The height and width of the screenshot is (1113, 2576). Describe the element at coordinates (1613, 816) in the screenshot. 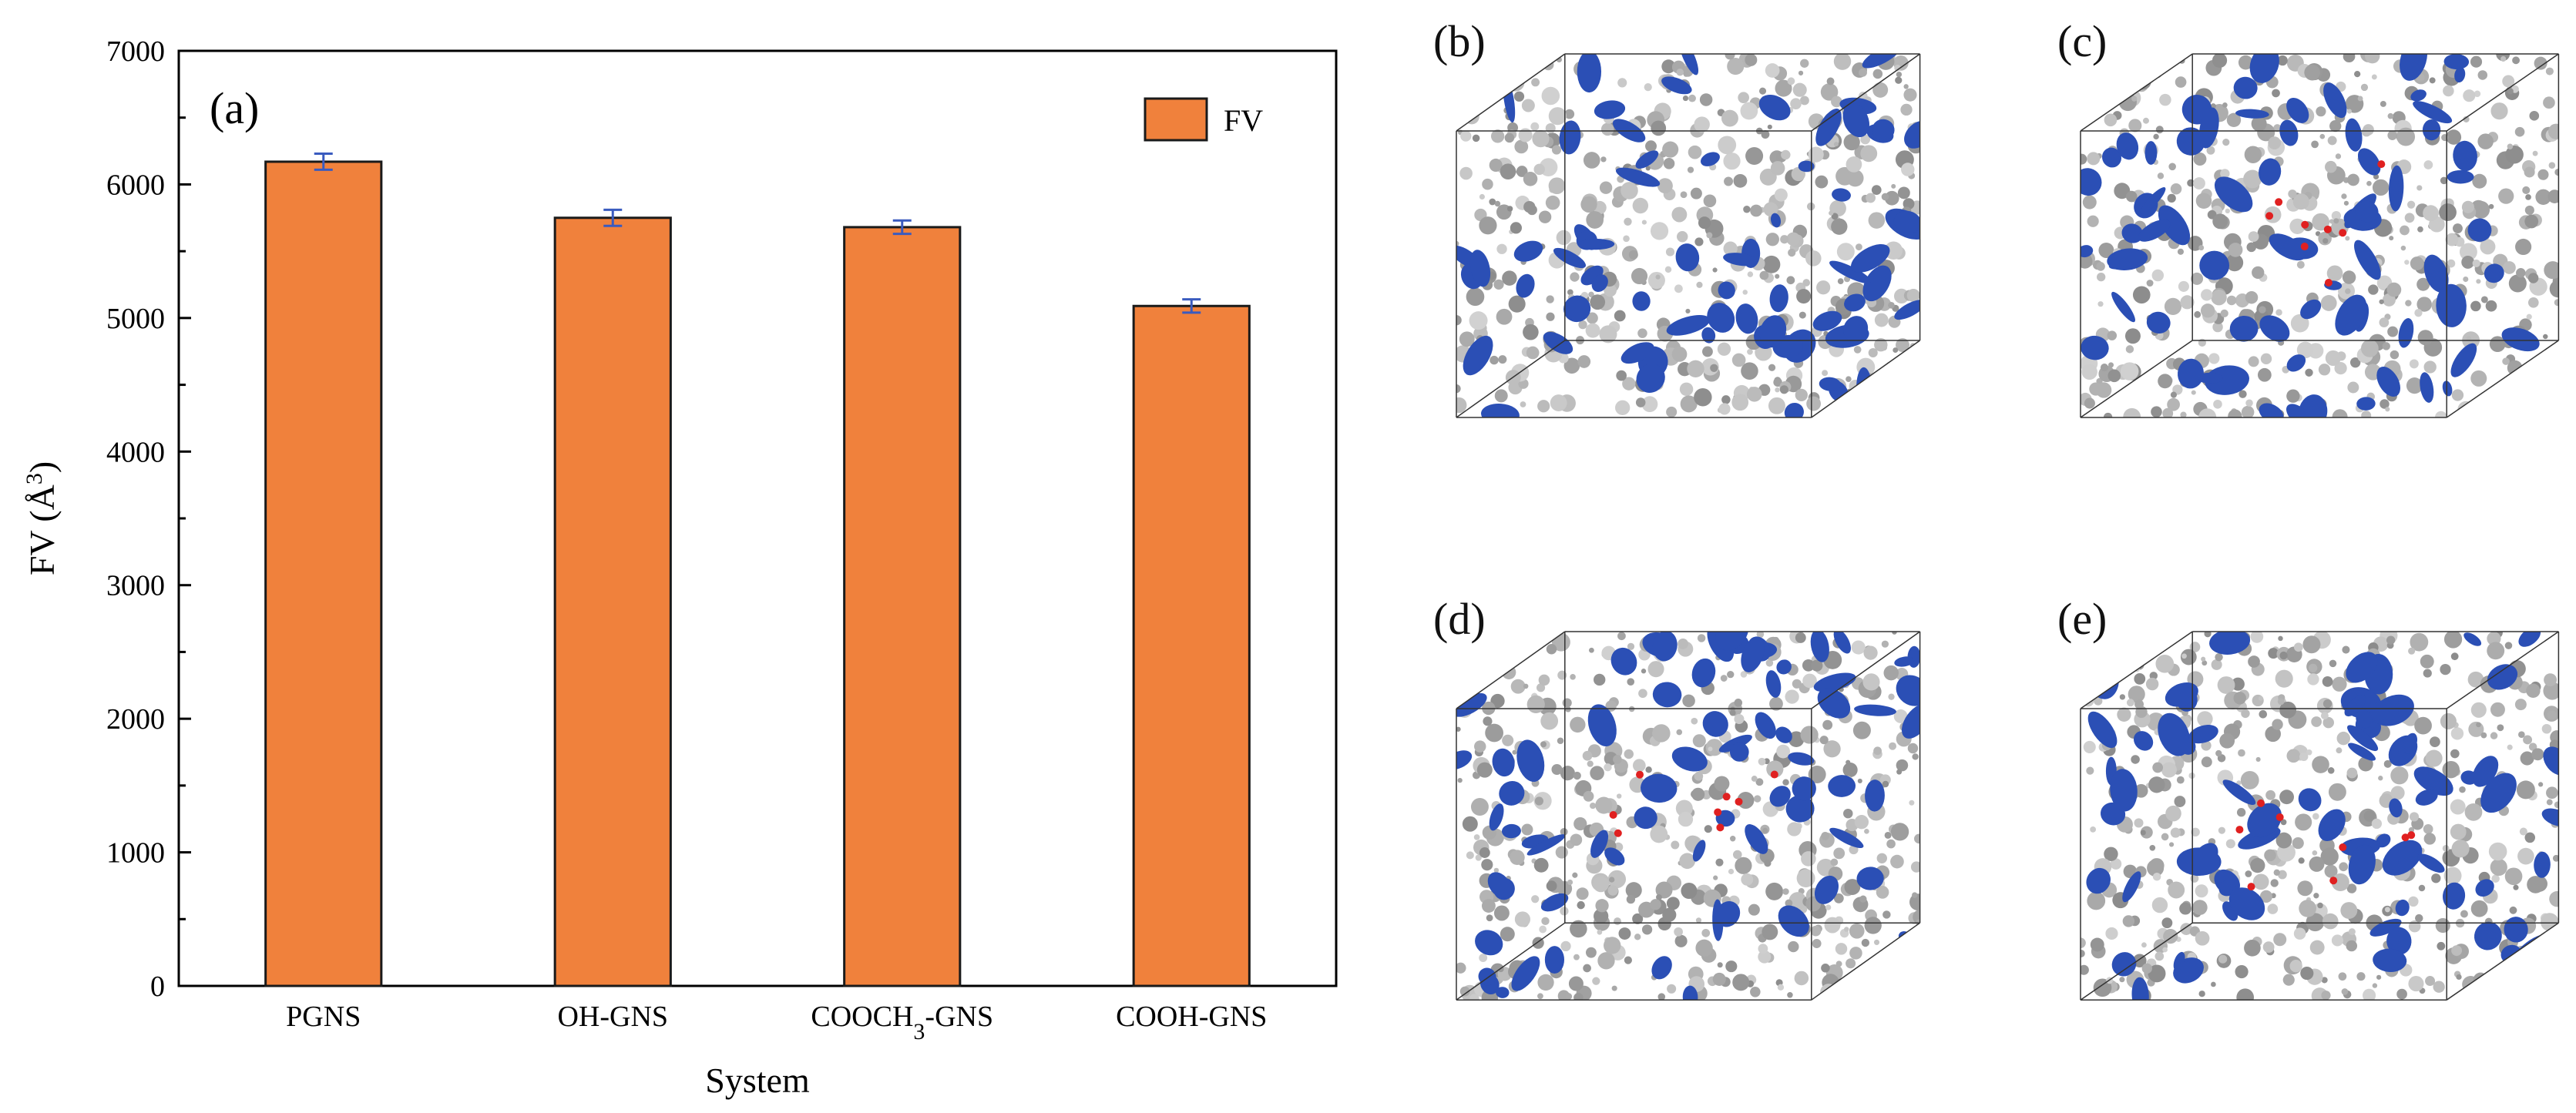

I see `oxygen-atom` at that location.